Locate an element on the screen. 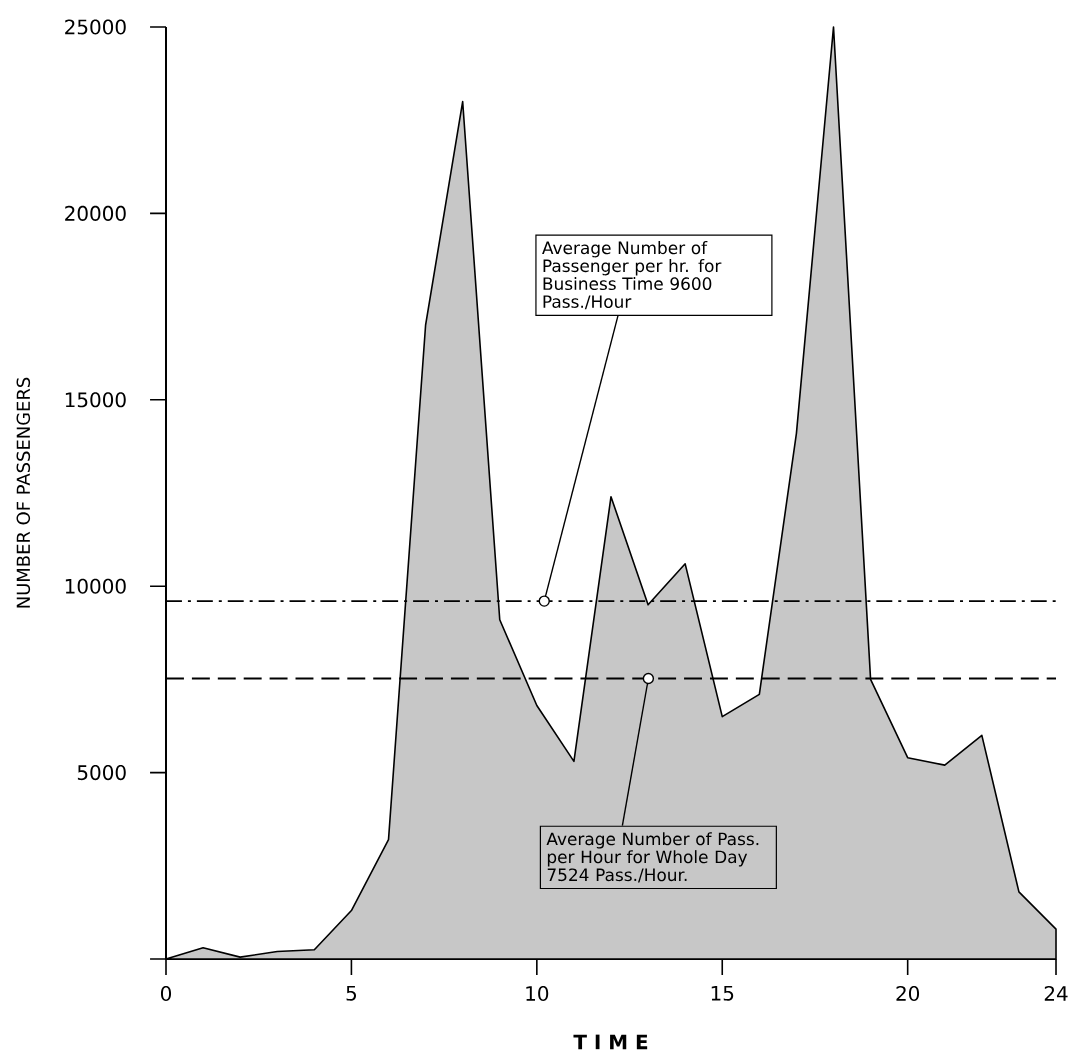 This screenshot has height=1051, width=1077. x-tick-label: 5 is located at coordinates (351, 993).